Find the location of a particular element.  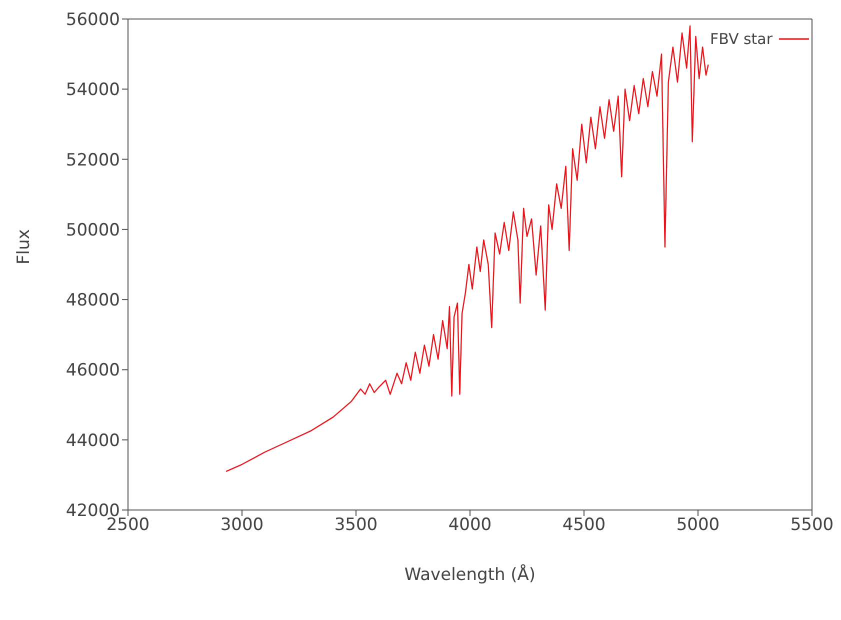

x-tick-label: 5500 is located at coordinates (812, 525).